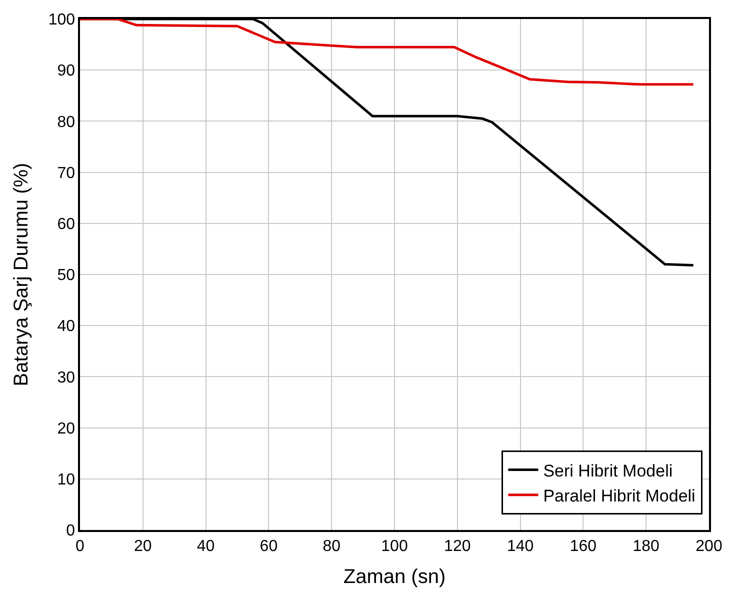  I want to click on y-tick-label: 10, so click(66, 480).